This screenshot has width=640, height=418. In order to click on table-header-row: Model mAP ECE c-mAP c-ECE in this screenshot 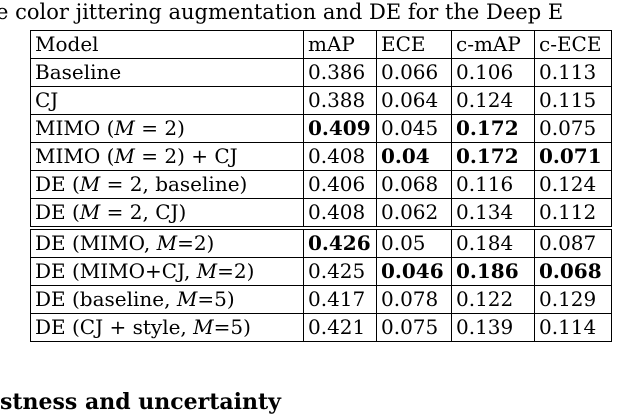, I will do `click(321, 44)`.